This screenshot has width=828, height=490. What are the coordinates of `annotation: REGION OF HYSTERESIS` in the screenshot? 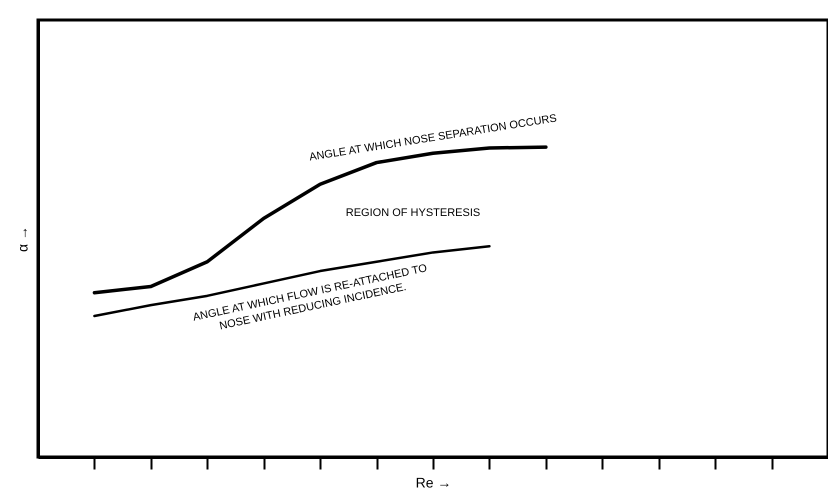 It's located at (413, 213).